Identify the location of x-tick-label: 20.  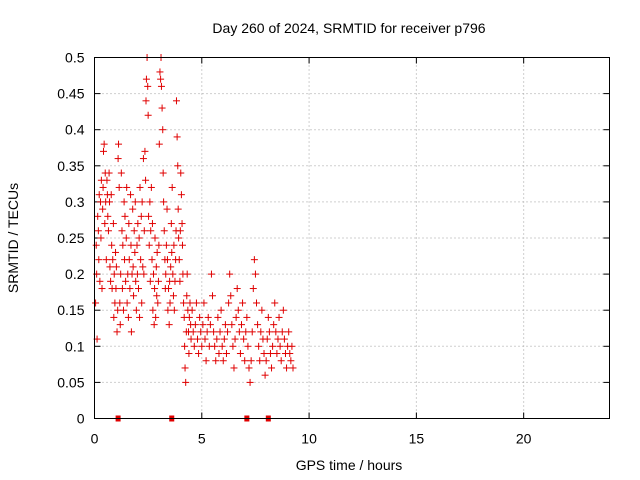
(524, 439).